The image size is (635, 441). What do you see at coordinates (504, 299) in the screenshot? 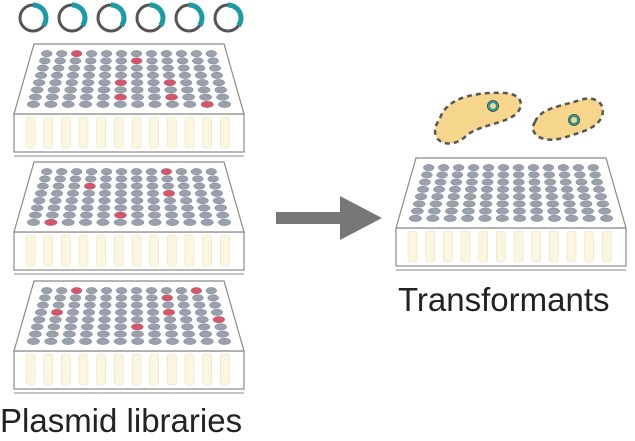
I see `transformants-label: Transformants` at bounding box center [504, 299].